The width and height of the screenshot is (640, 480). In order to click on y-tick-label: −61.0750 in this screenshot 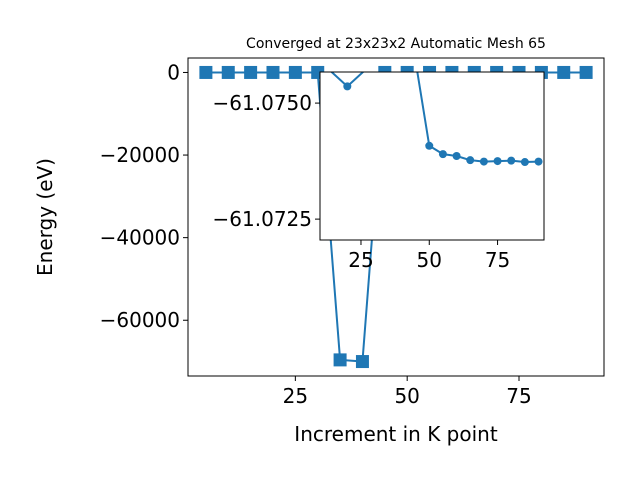, I will do `click(262, 103)`.